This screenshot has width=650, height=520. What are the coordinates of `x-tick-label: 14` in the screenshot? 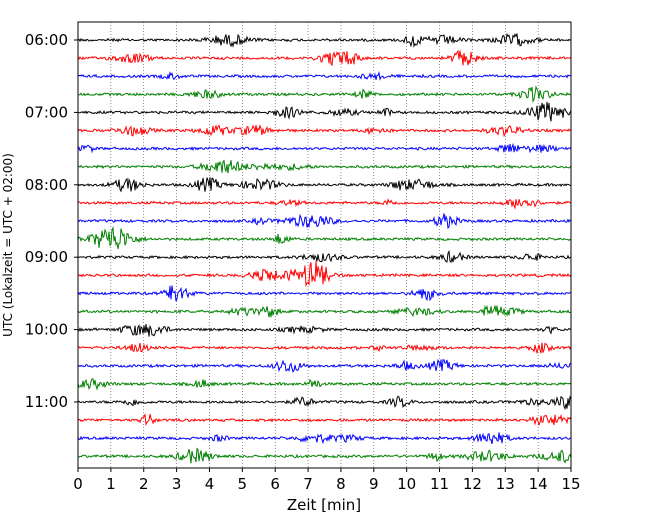 It's located at (538, 484).